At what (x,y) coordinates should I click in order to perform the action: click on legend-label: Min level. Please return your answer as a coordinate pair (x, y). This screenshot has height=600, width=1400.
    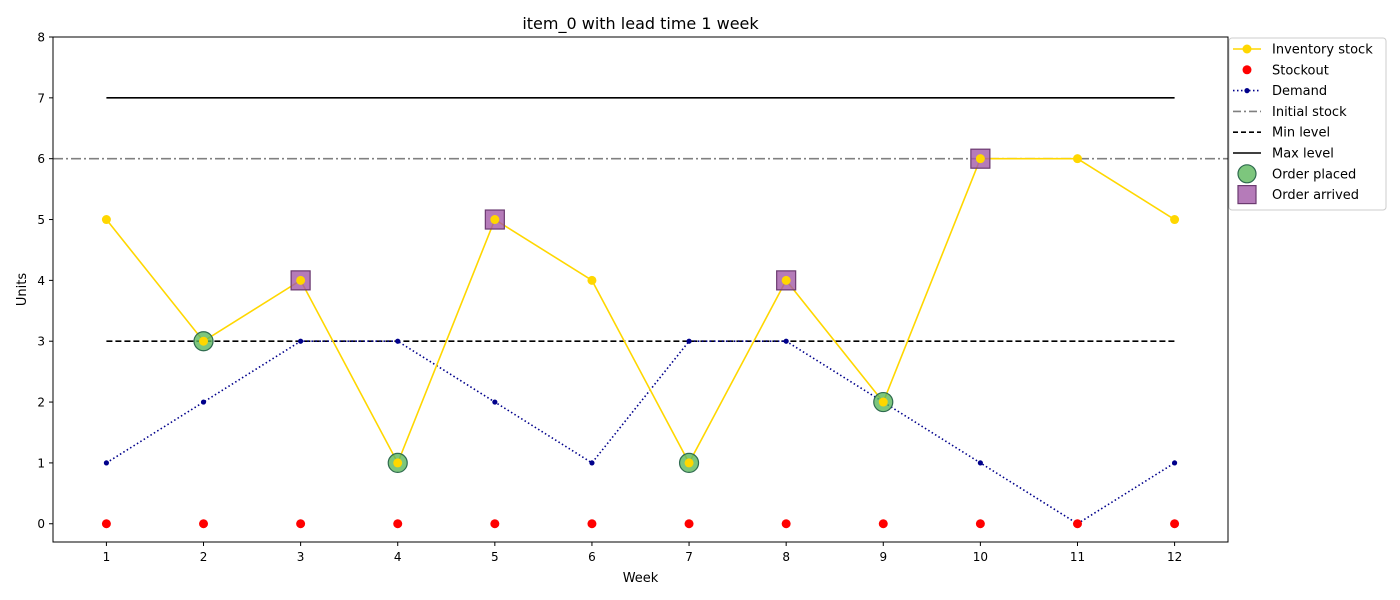
    Looking at the image, I should click on (1301, 133).